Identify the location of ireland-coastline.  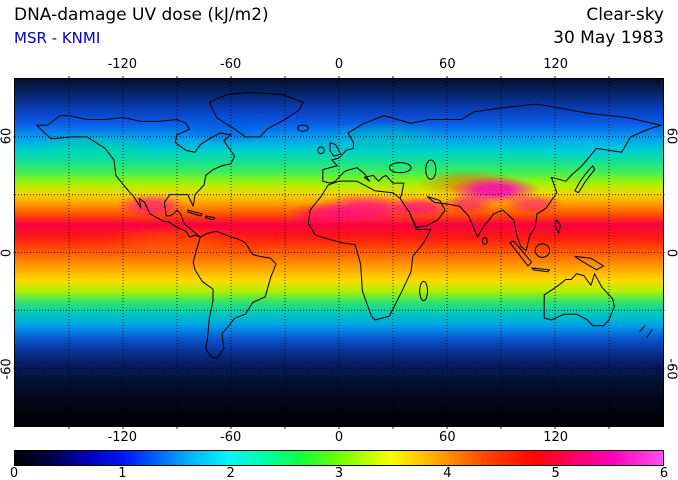
(321, 150).